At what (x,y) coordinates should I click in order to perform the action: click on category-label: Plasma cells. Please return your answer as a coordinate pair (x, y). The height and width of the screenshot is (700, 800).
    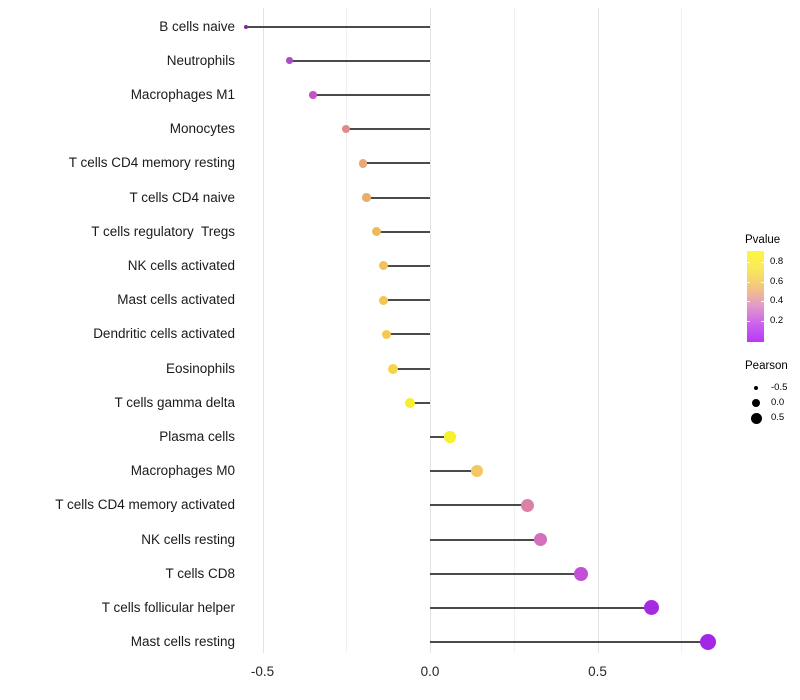
    Looking at the image, I should click on (197, 436).